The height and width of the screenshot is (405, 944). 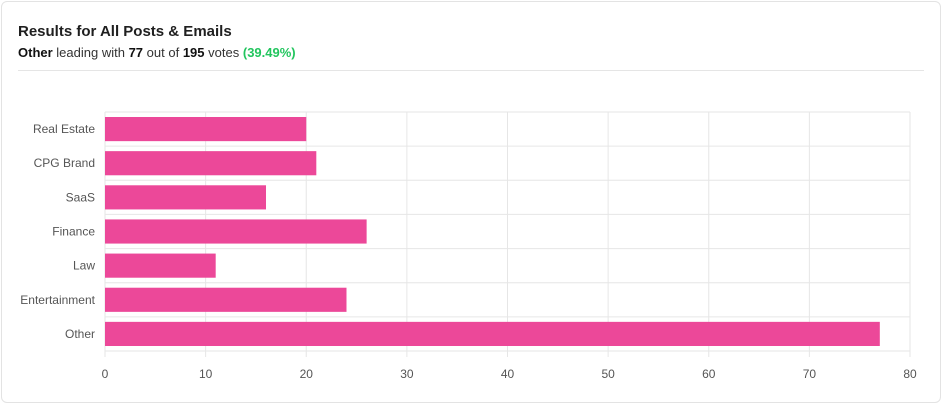 What do you see at coordinates (206, 374) in the screenshot?
I see `x-tick-label: 10` at bounding box center [206, 374].